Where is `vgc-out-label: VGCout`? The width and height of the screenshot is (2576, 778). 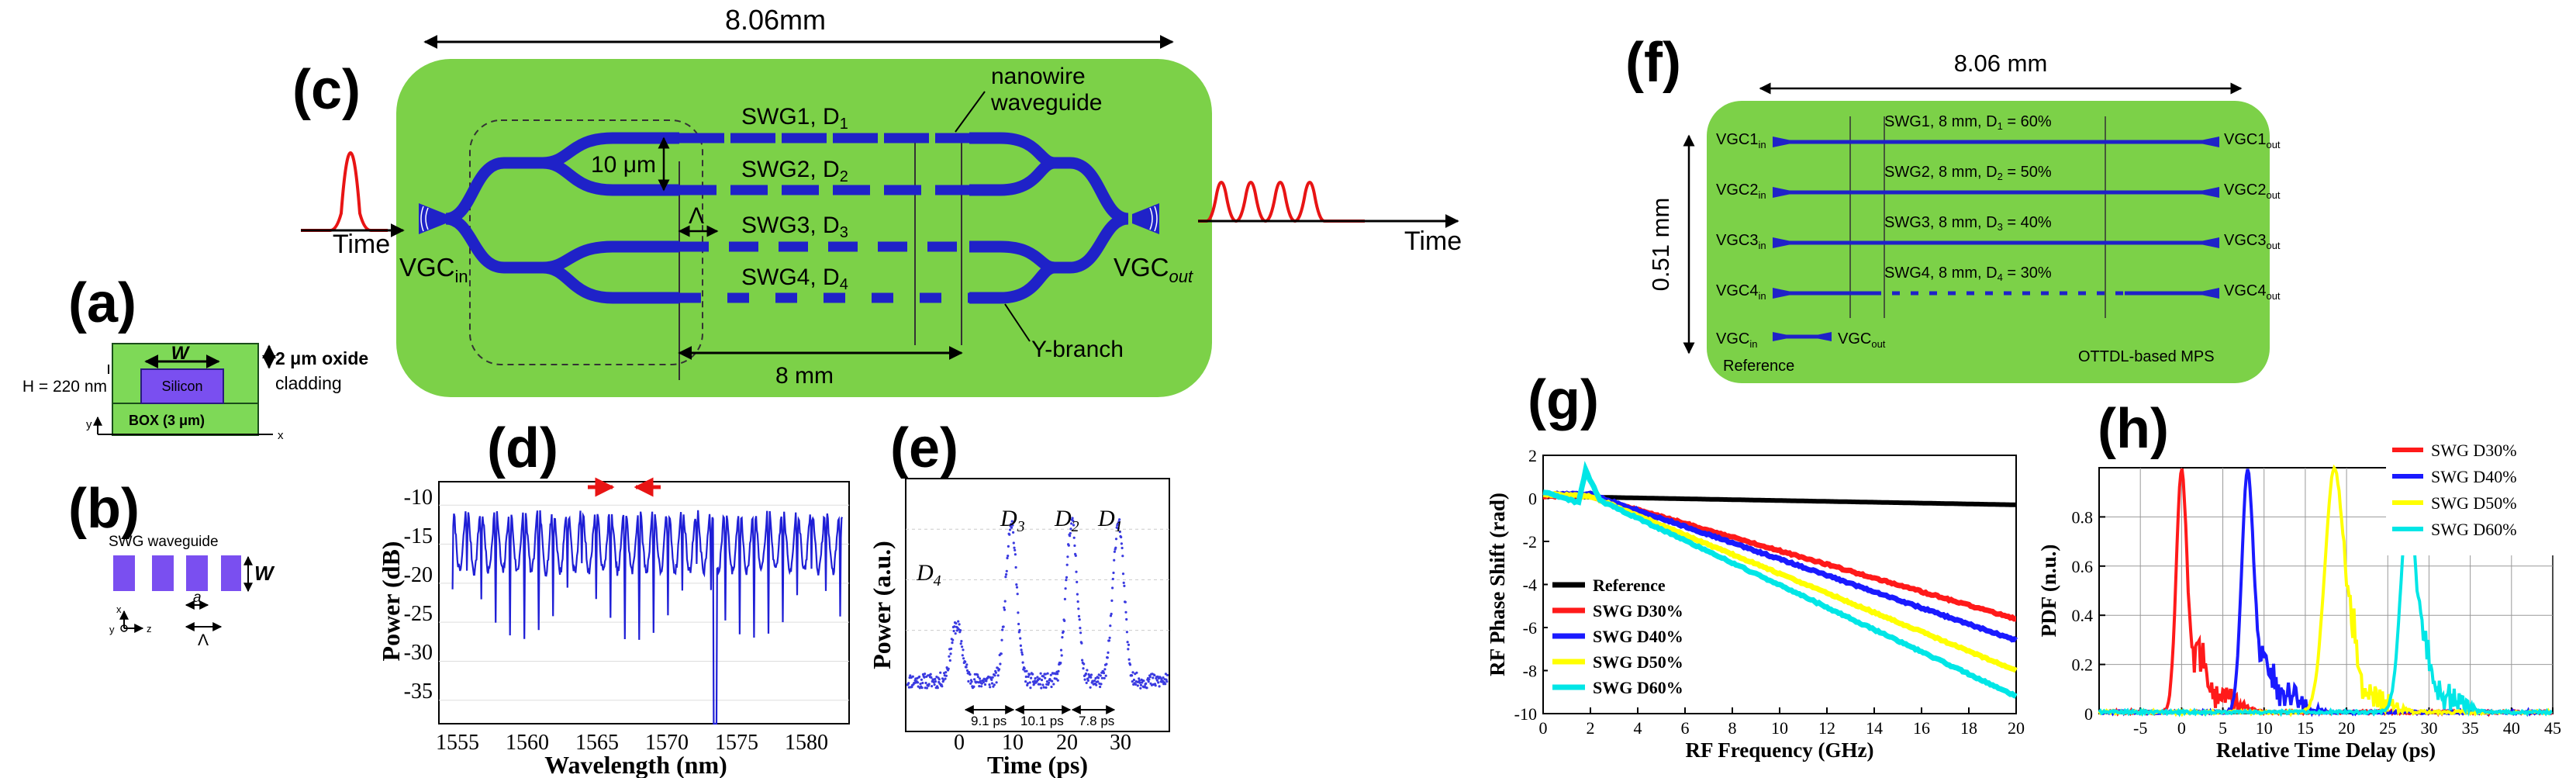 vgc-out-label: VGCout is located at coordinates (1153, 269).